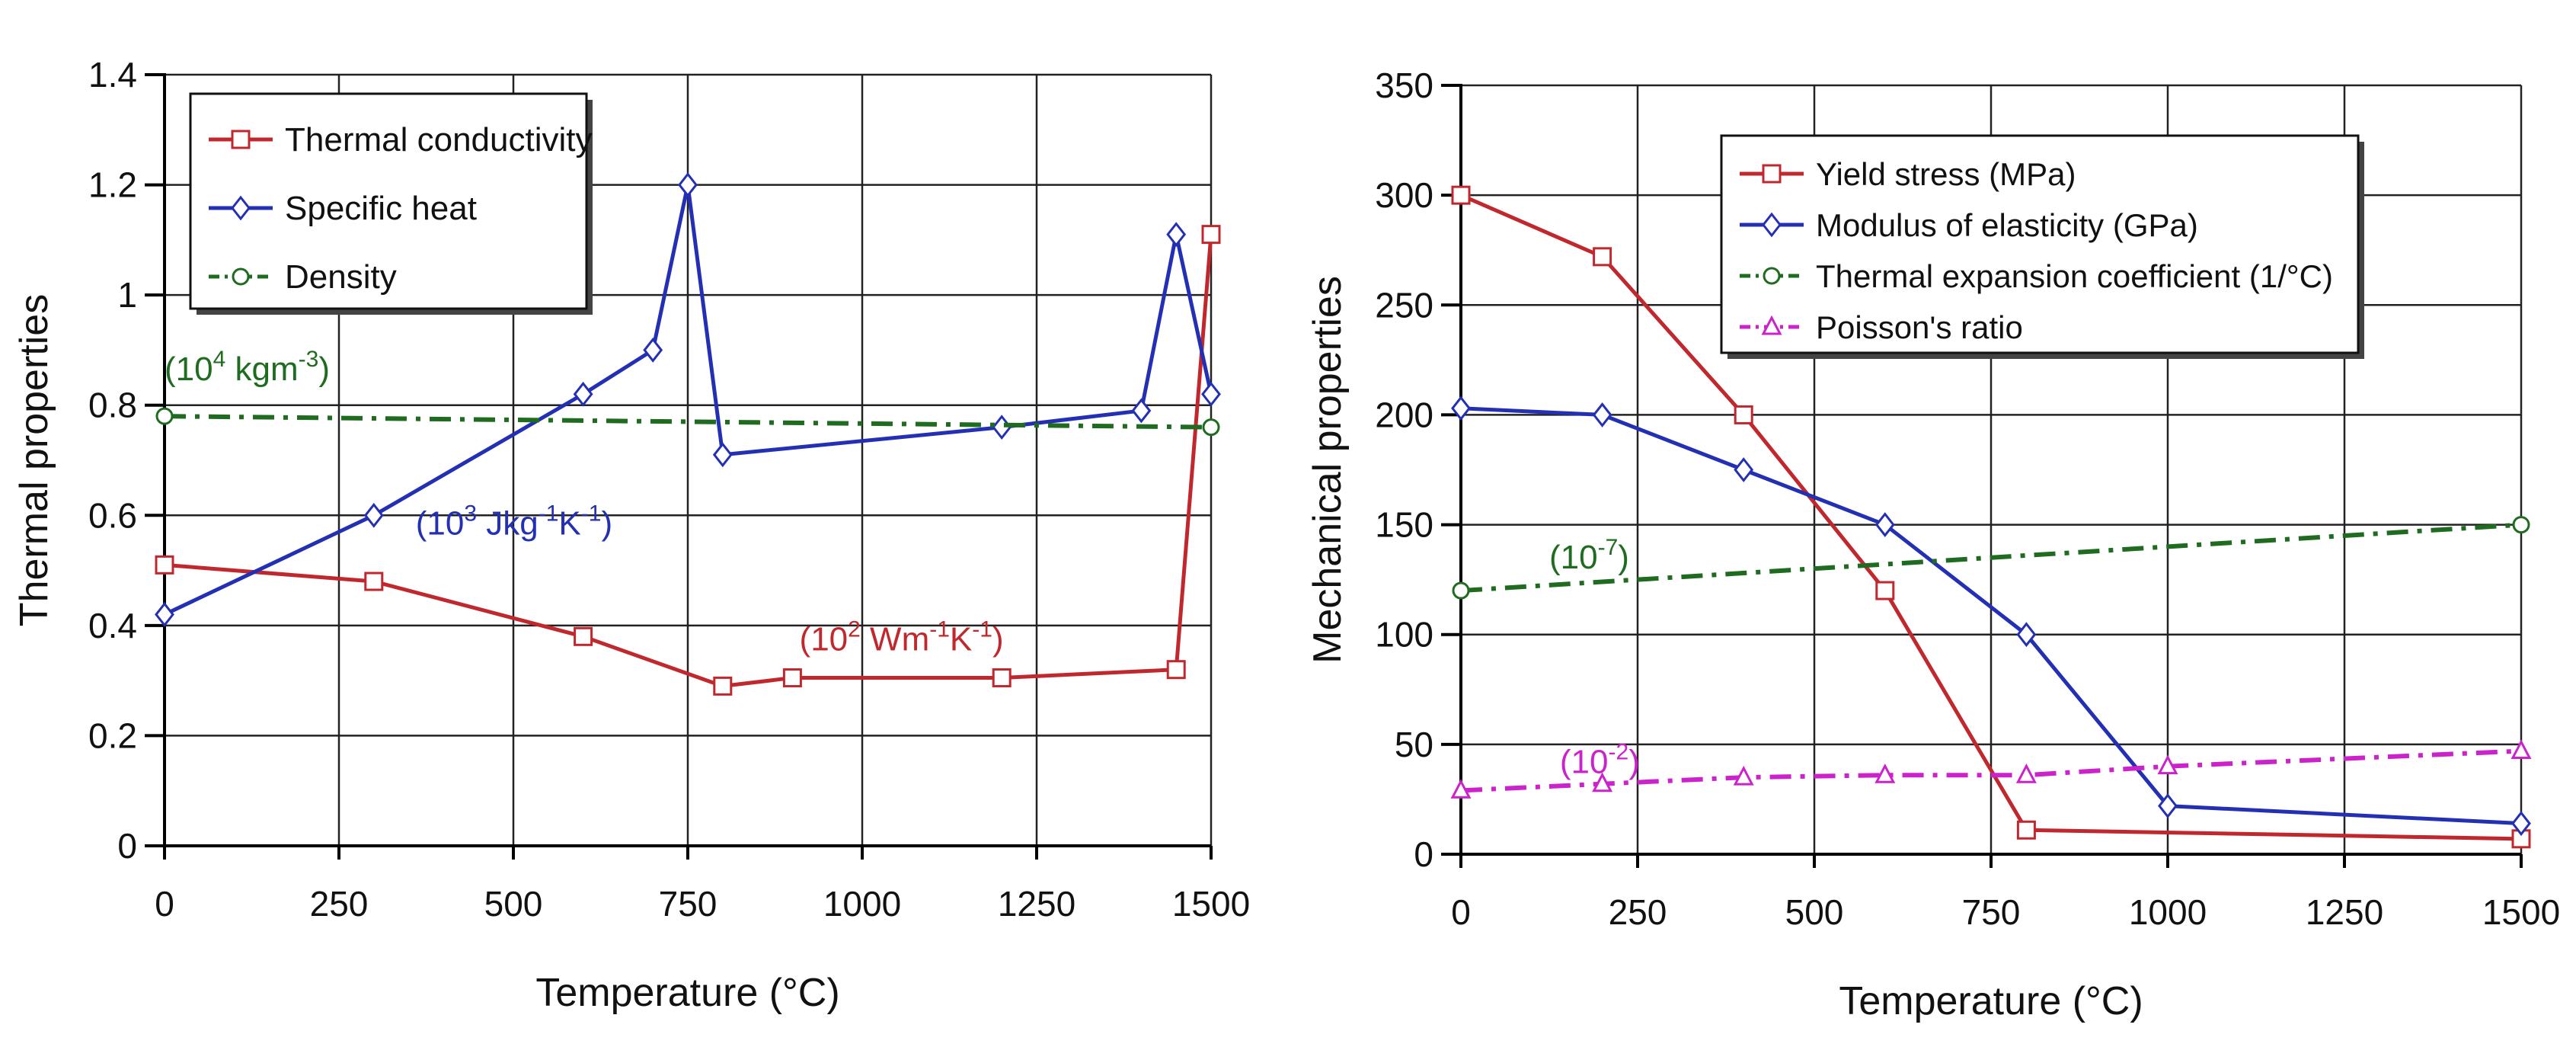  What do you see at coordinates (854, 629) in the screenshot?
I see `annotation-part: 2` at bounding box center [854, 629].